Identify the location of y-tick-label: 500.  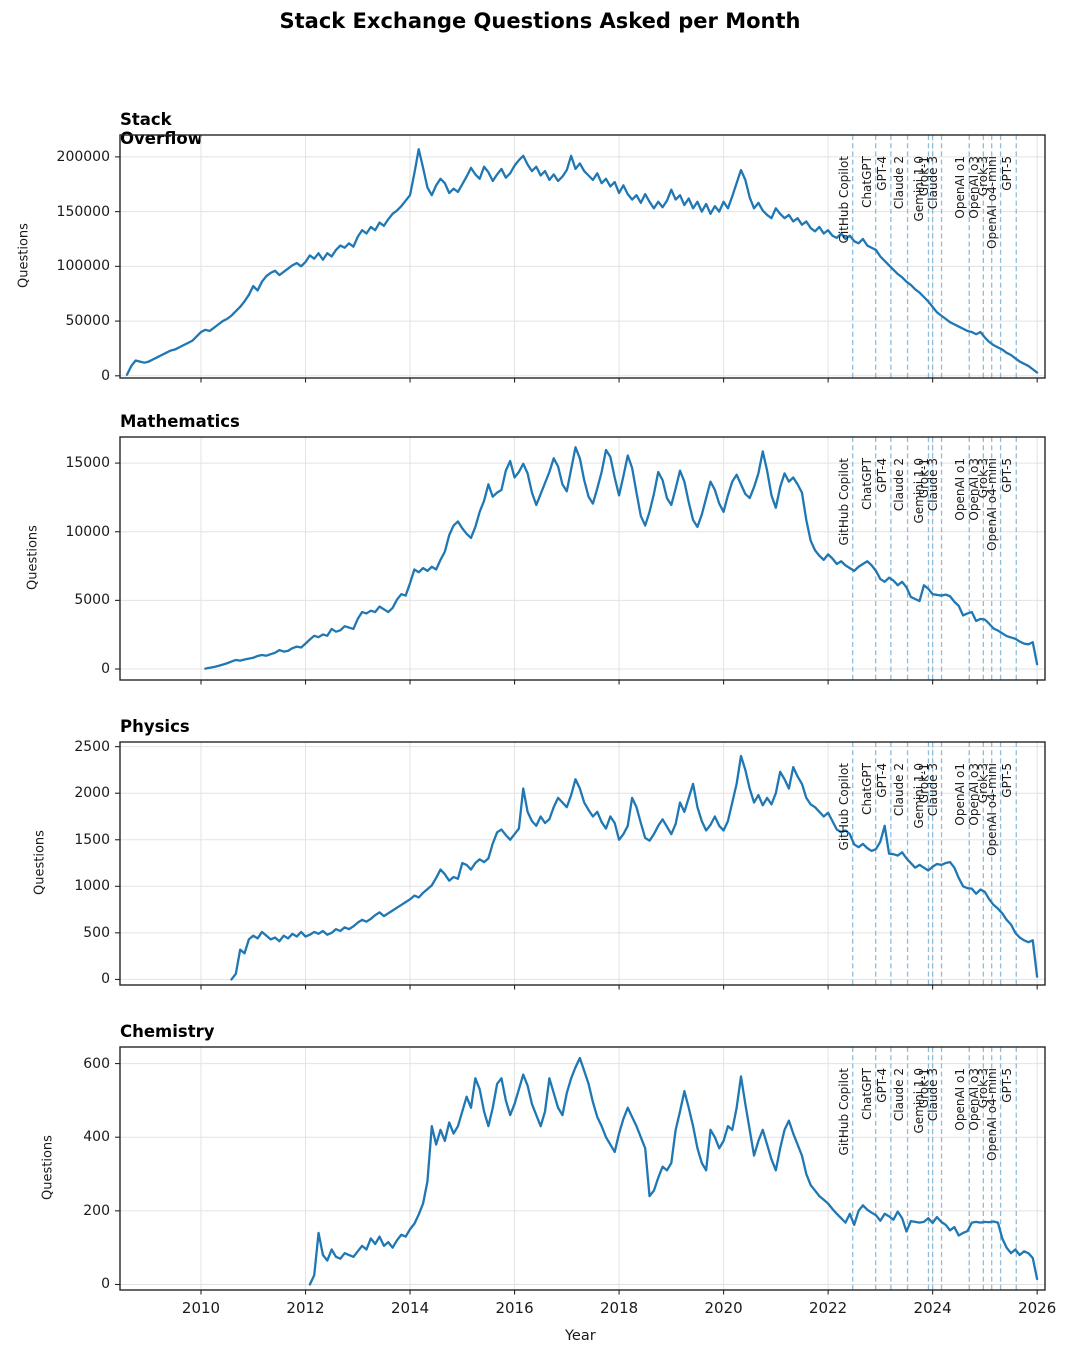
(96, 932).